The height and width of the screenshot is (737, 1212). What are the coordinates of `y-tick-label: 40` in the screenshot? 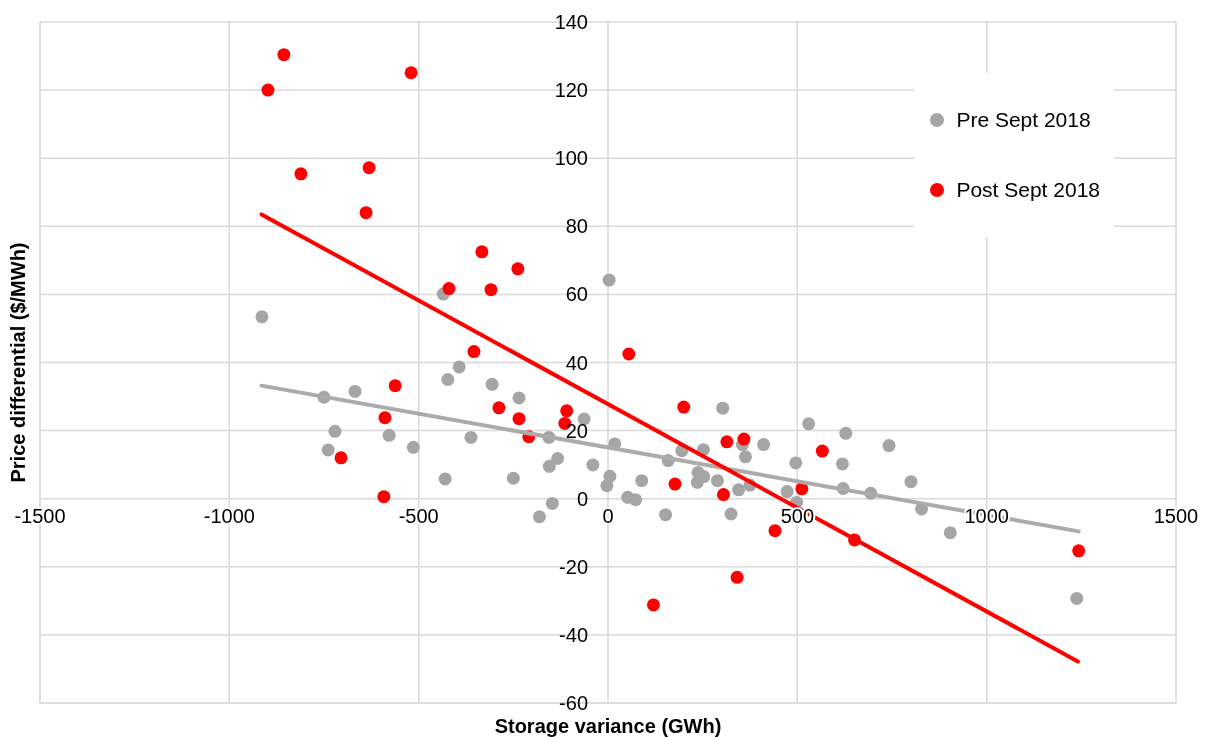 It's located at (576, 362).